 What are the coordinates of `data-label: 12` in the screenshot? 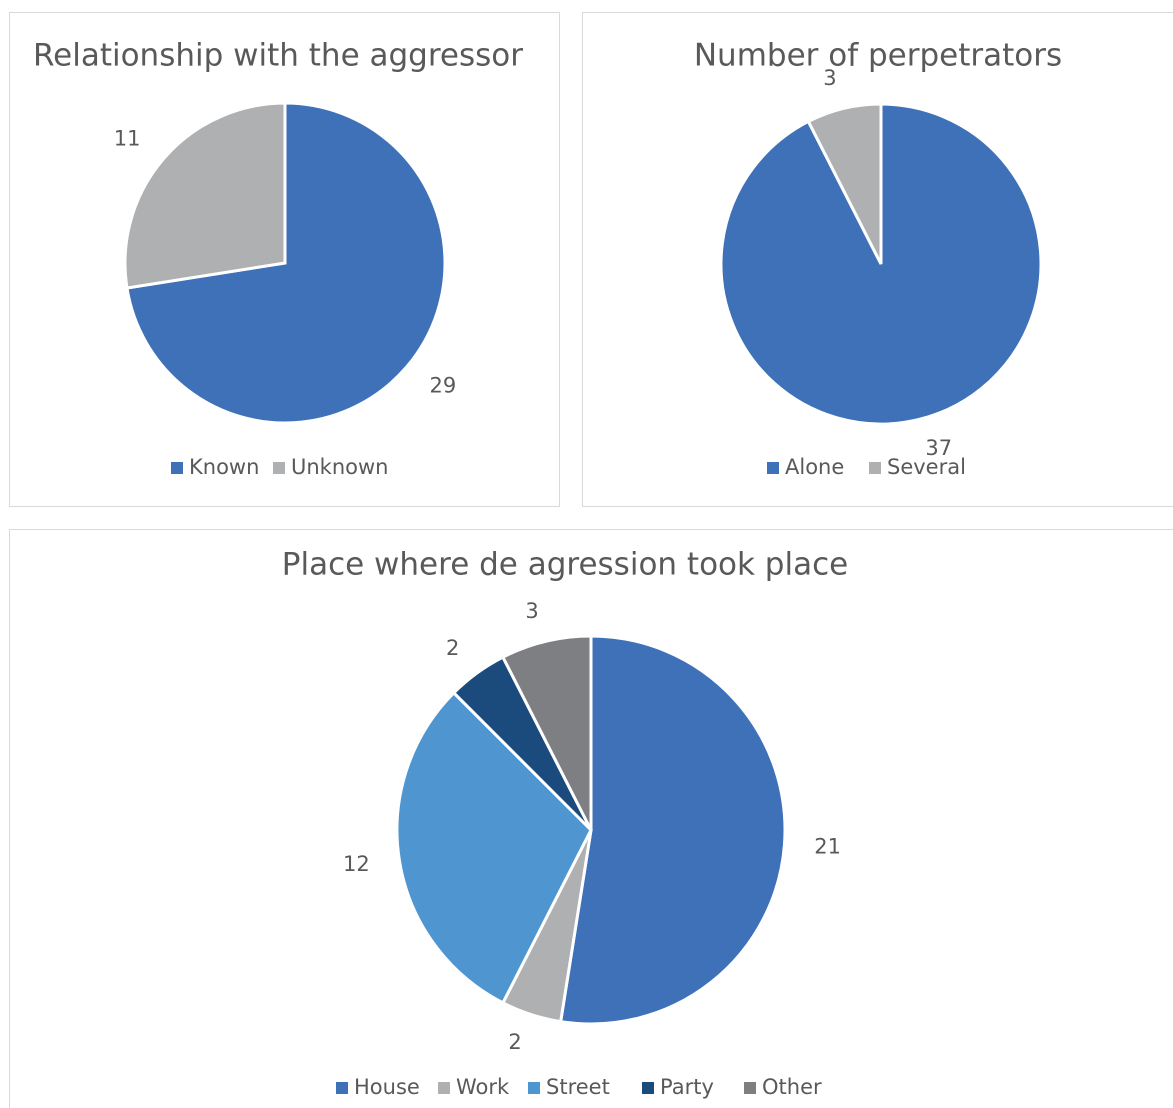 It's located at (356, 864).